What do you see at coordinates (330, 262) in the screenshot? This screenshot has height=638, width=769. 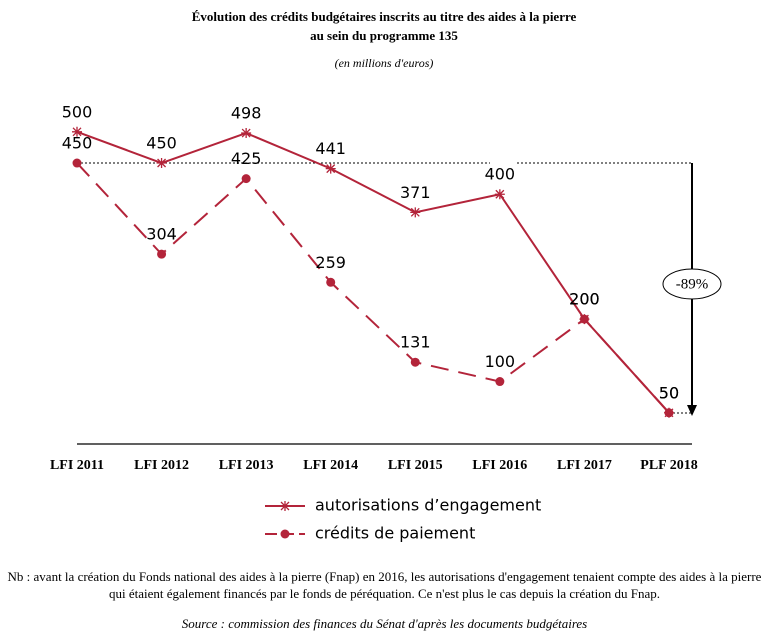 I see `data-label: 259` at bounding box center [330, 262].